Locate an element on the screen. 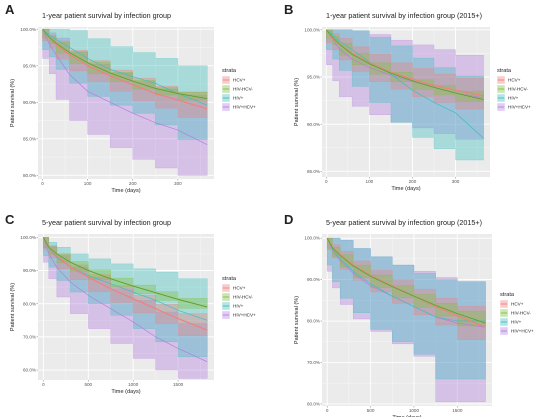 This screenshot has width=550, height=417. plot-background is located at coordinates (126, 307).